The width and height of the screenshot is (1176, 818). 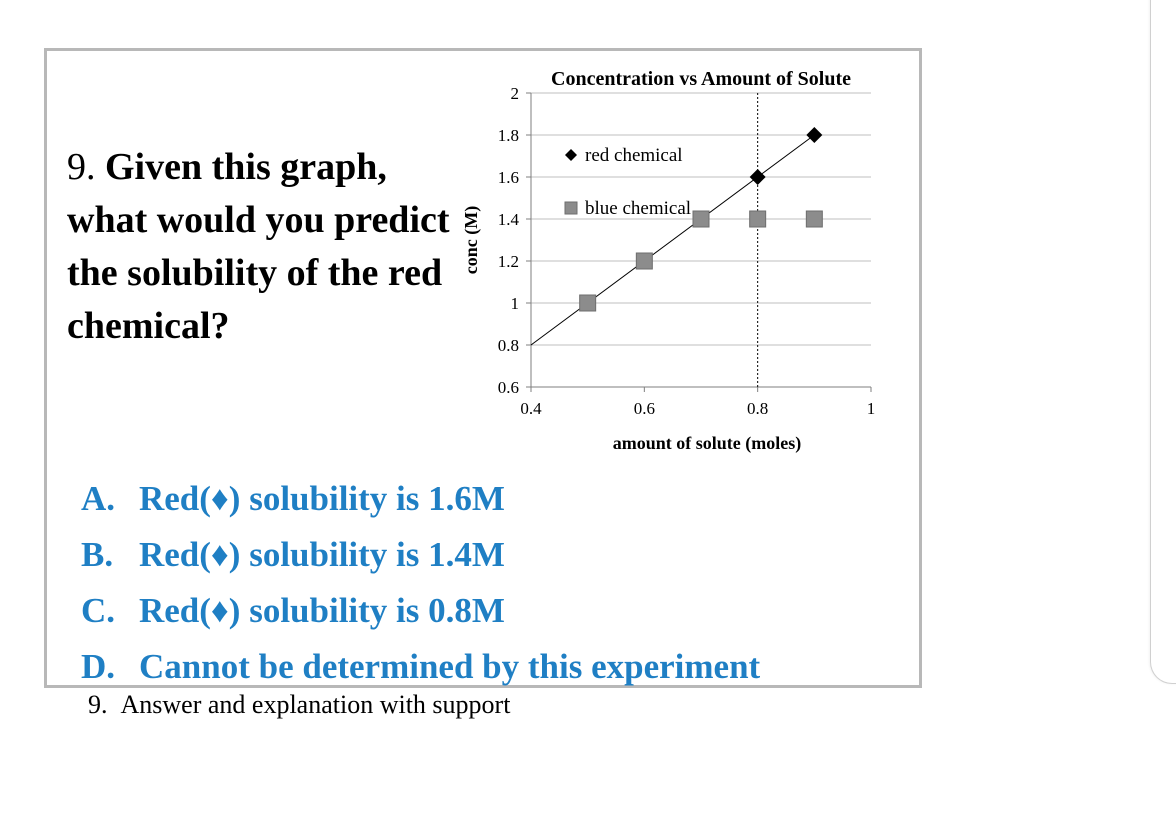 I want to click on y-tick-label: 1.6, so click(x=508, y=177).